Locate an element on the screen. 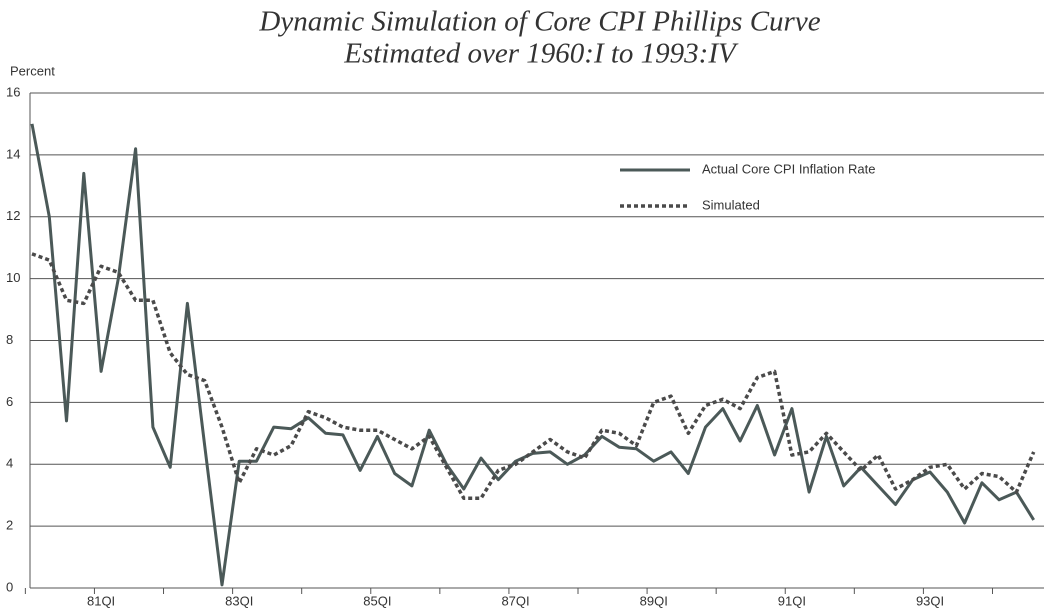  x-tick-label: 91QI is located at coordinates (792, 600).